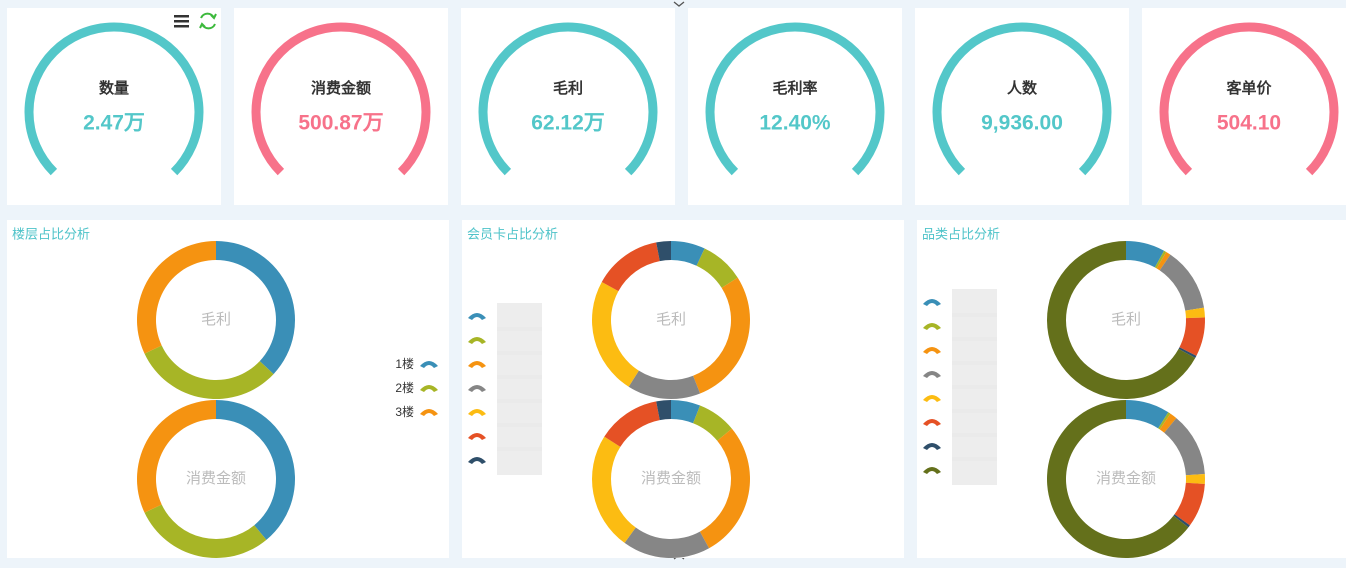  I want to click on refresh-icon, so click(208, 21).